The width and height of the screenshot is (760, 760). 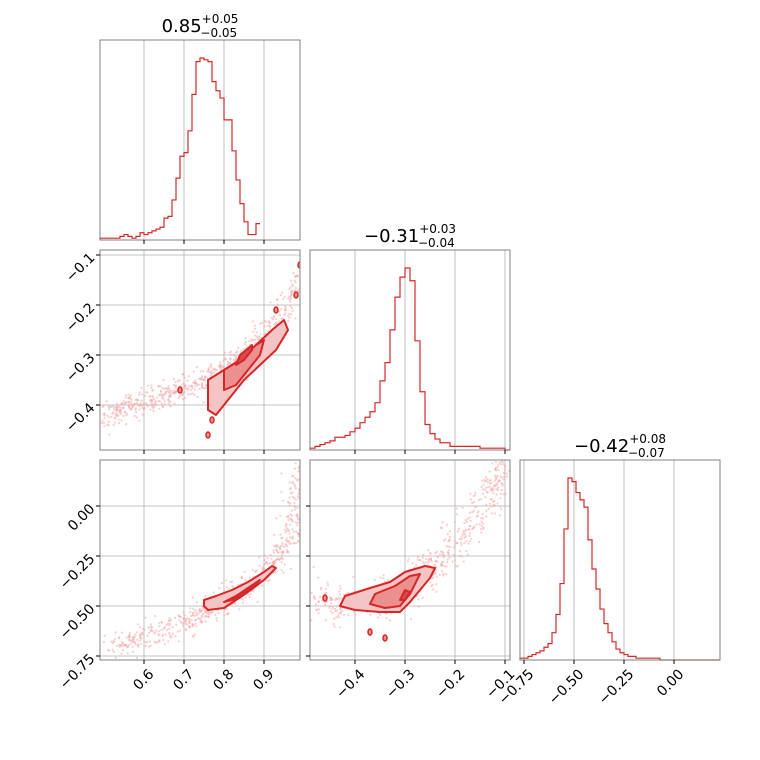 I want to click on title-value: −0.31, so click(x=391, y=236).